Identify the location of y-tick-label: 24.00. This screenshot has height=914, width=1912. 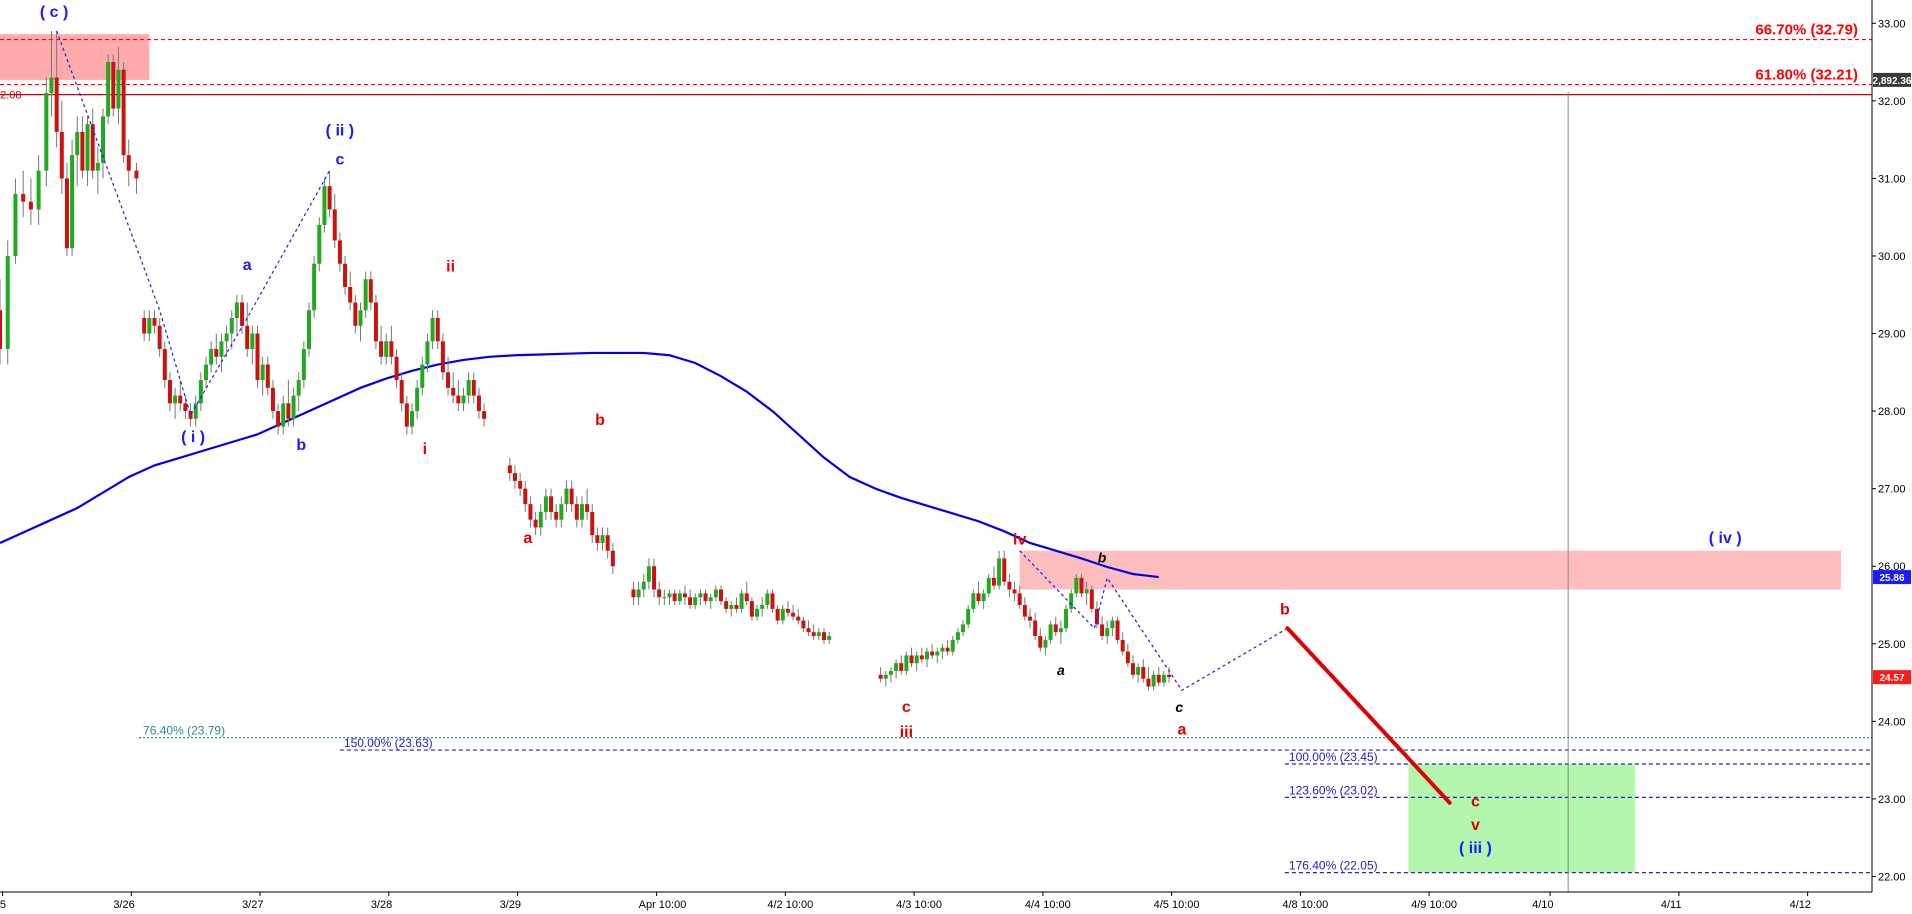
(1892, 722).